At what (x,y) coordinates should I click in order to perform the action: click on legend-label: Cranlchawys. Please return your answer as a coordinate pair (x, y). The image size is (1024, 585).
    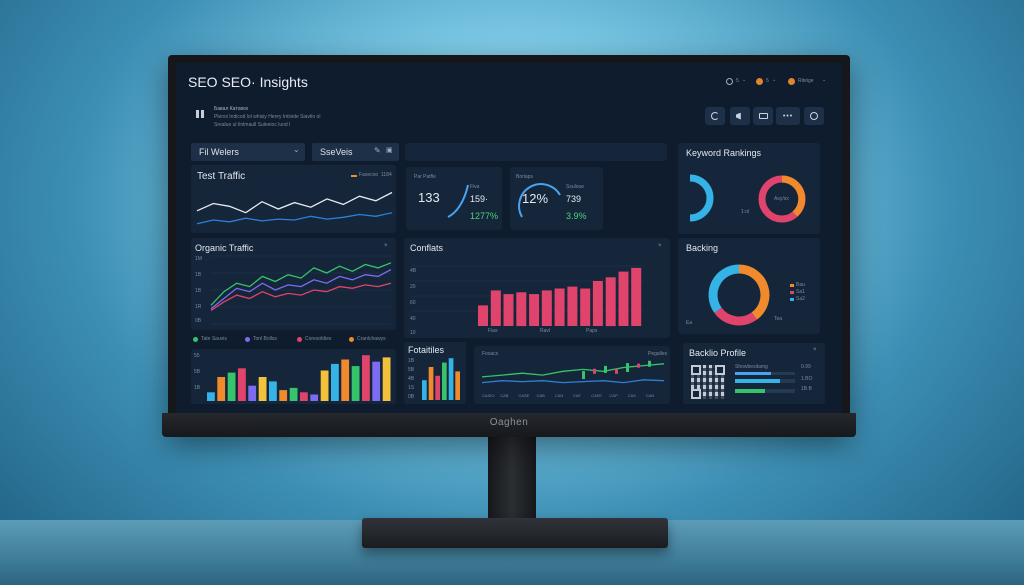
    Looking at the image, I should click on (371, 339).